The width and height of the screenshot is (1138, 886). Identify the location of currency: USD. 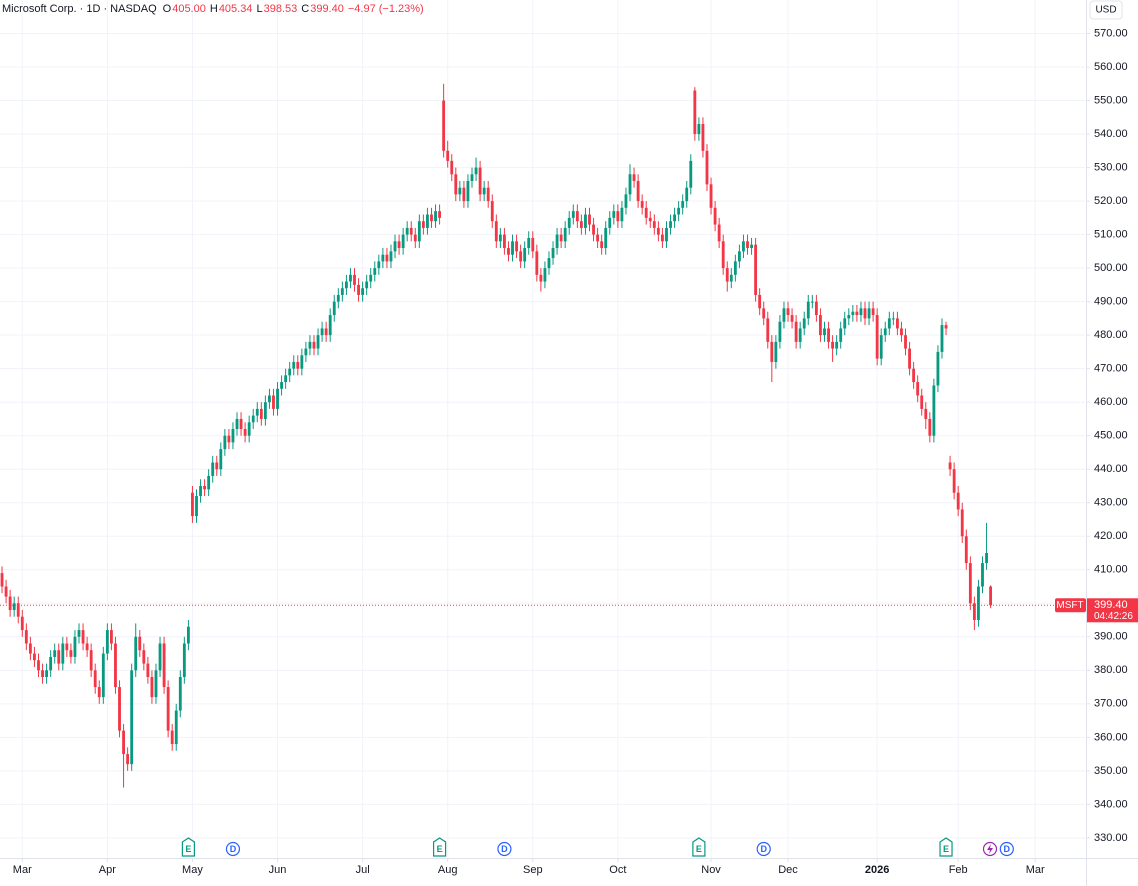
(1105, 10).